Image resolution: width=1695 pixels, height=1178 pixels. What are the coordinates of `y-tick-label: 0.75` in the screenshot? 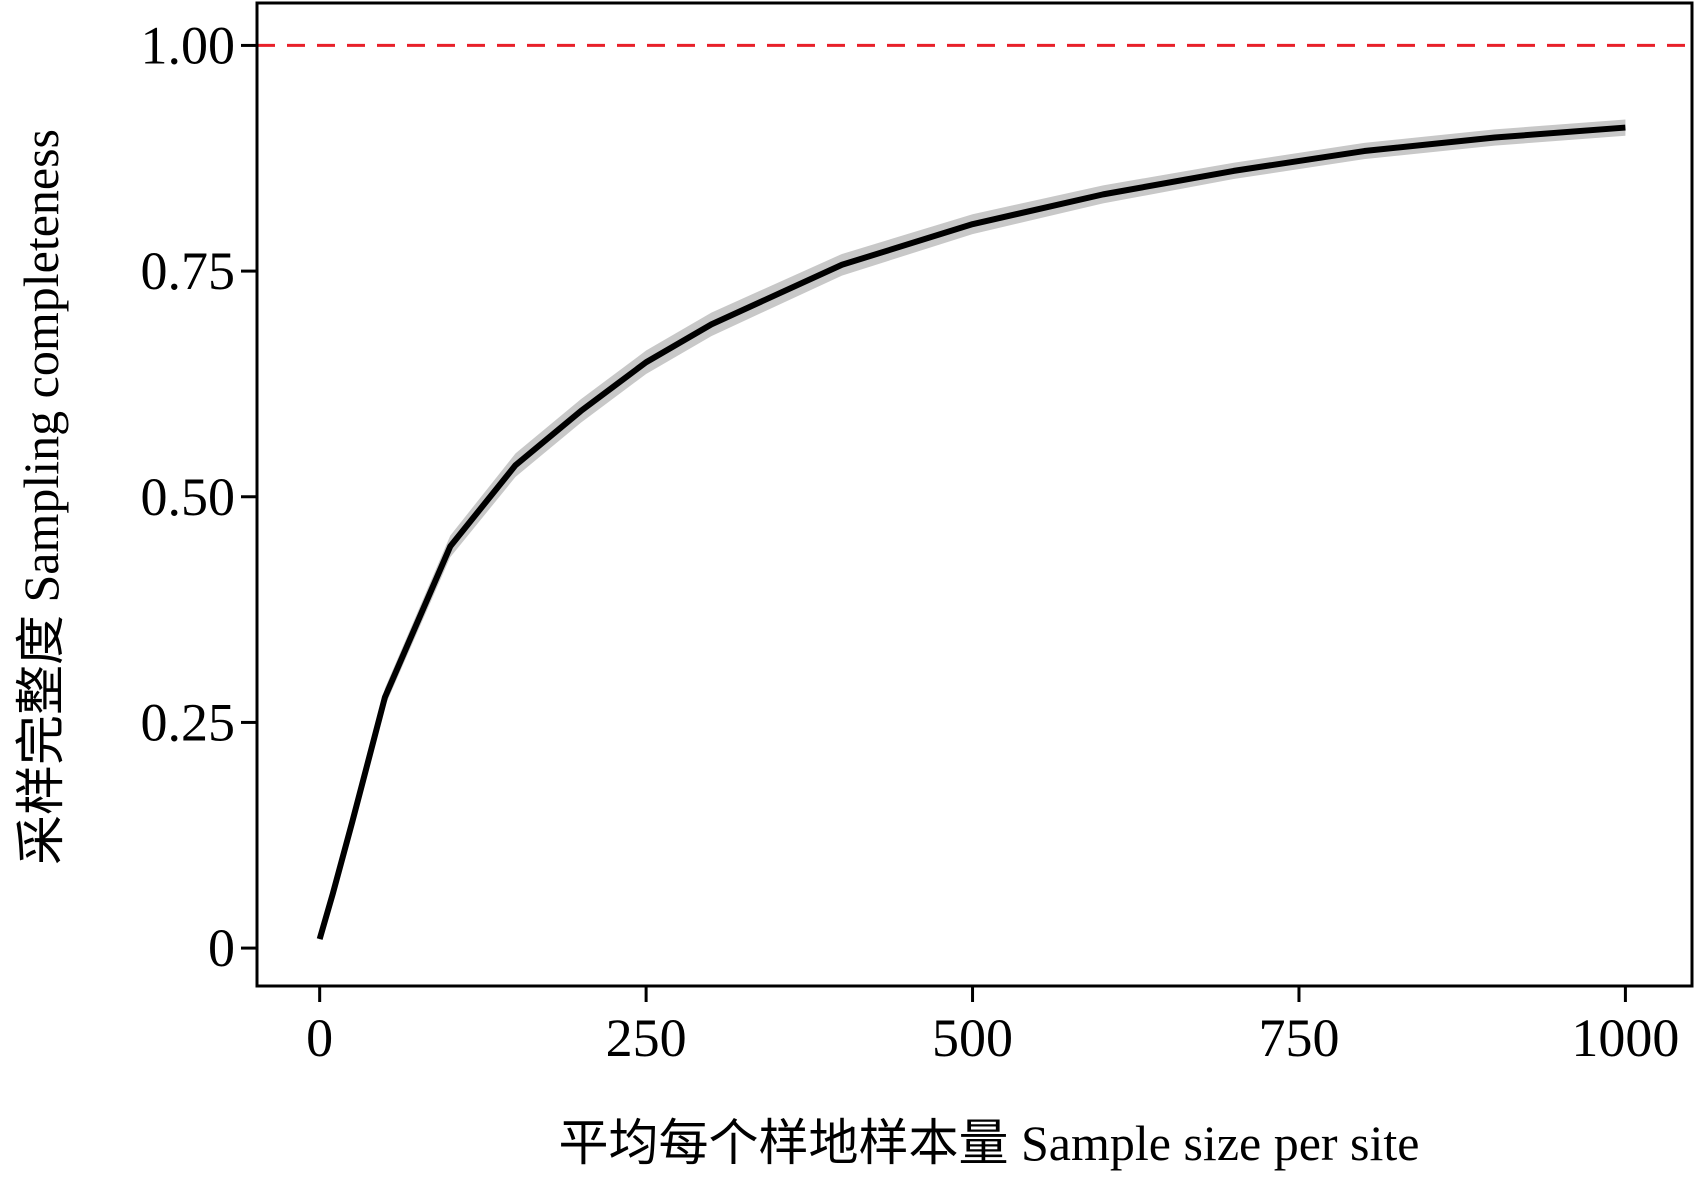 It's located at (188, 271).